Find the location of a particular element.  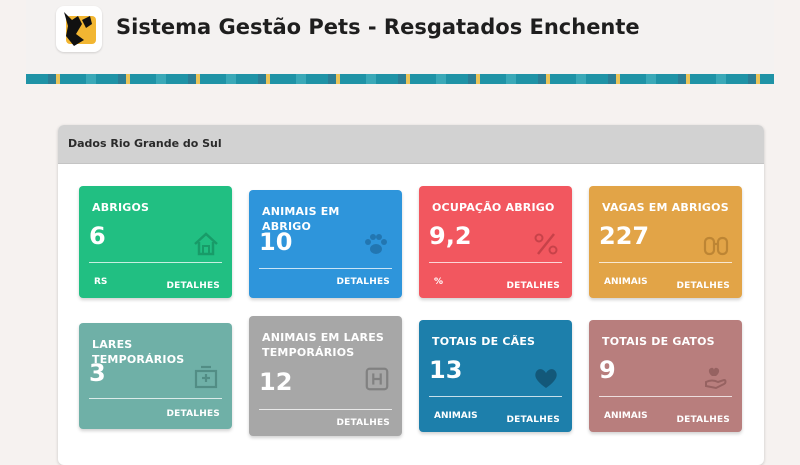

card-value: 9,2 is located at coordinates (450, 236).